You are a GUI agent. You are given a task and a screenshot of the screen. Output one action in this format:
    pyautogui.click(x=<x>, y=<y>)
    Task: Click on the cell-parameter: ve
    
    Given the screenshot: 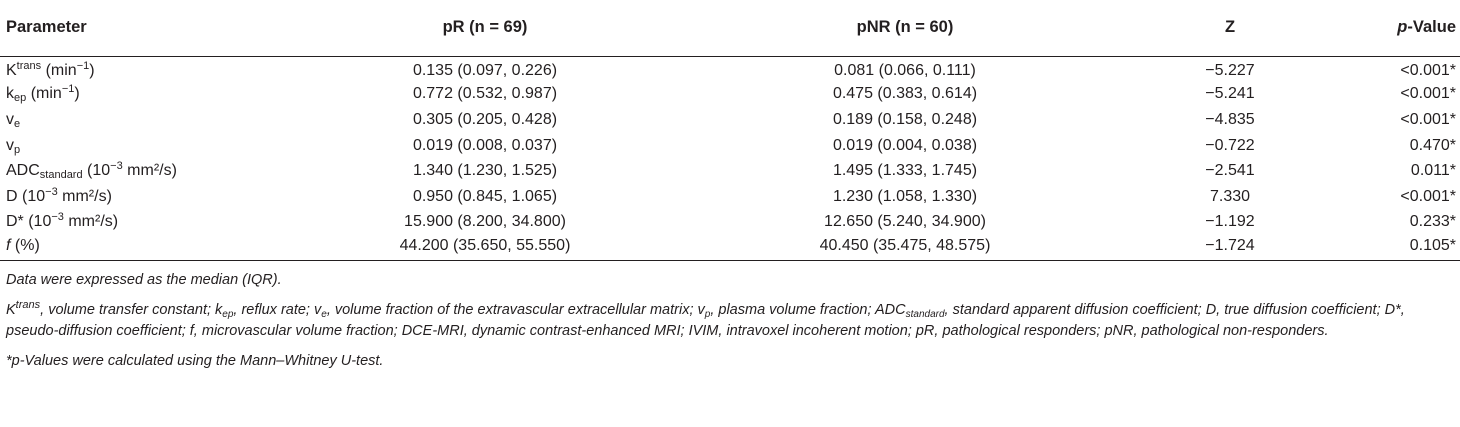 What is the action you would take?
    pyautogui.click(x=150, y=120)
    